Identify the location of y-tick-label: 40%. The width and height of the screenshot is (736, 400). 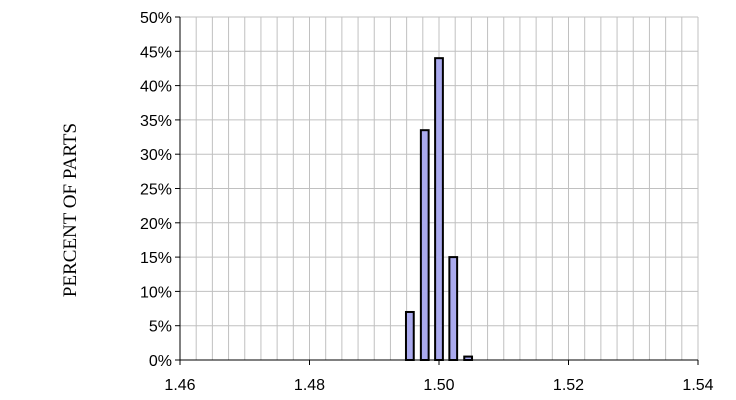
(156, 87).